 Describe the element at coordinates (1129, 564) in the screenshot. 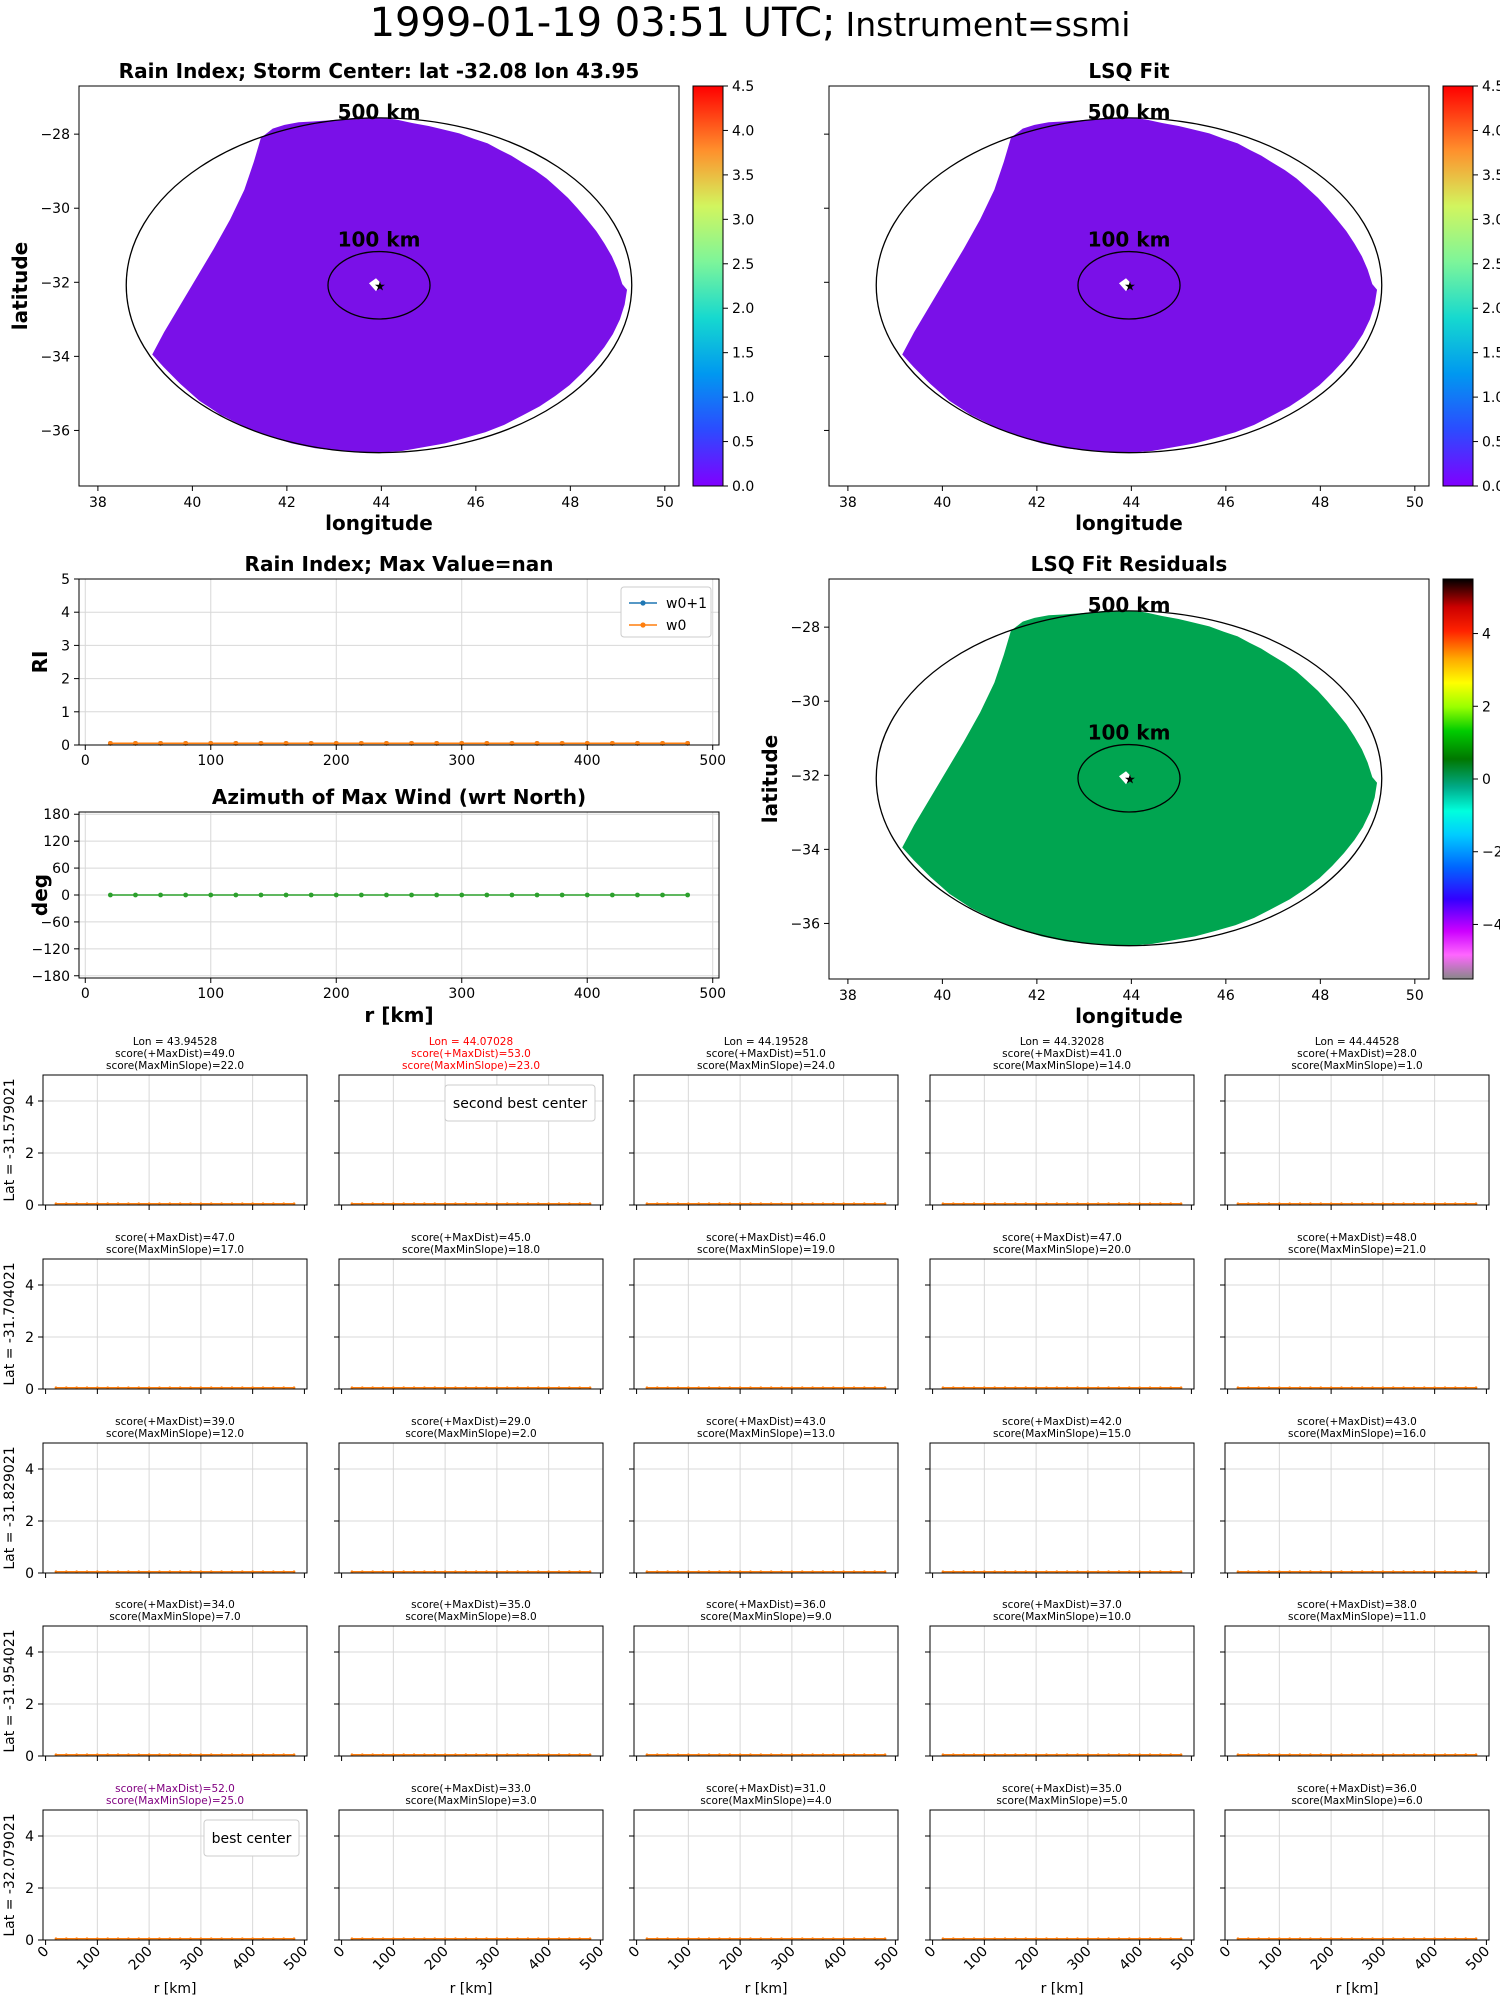

I see `chart-title: LSQ Fit Residuals` at that location.